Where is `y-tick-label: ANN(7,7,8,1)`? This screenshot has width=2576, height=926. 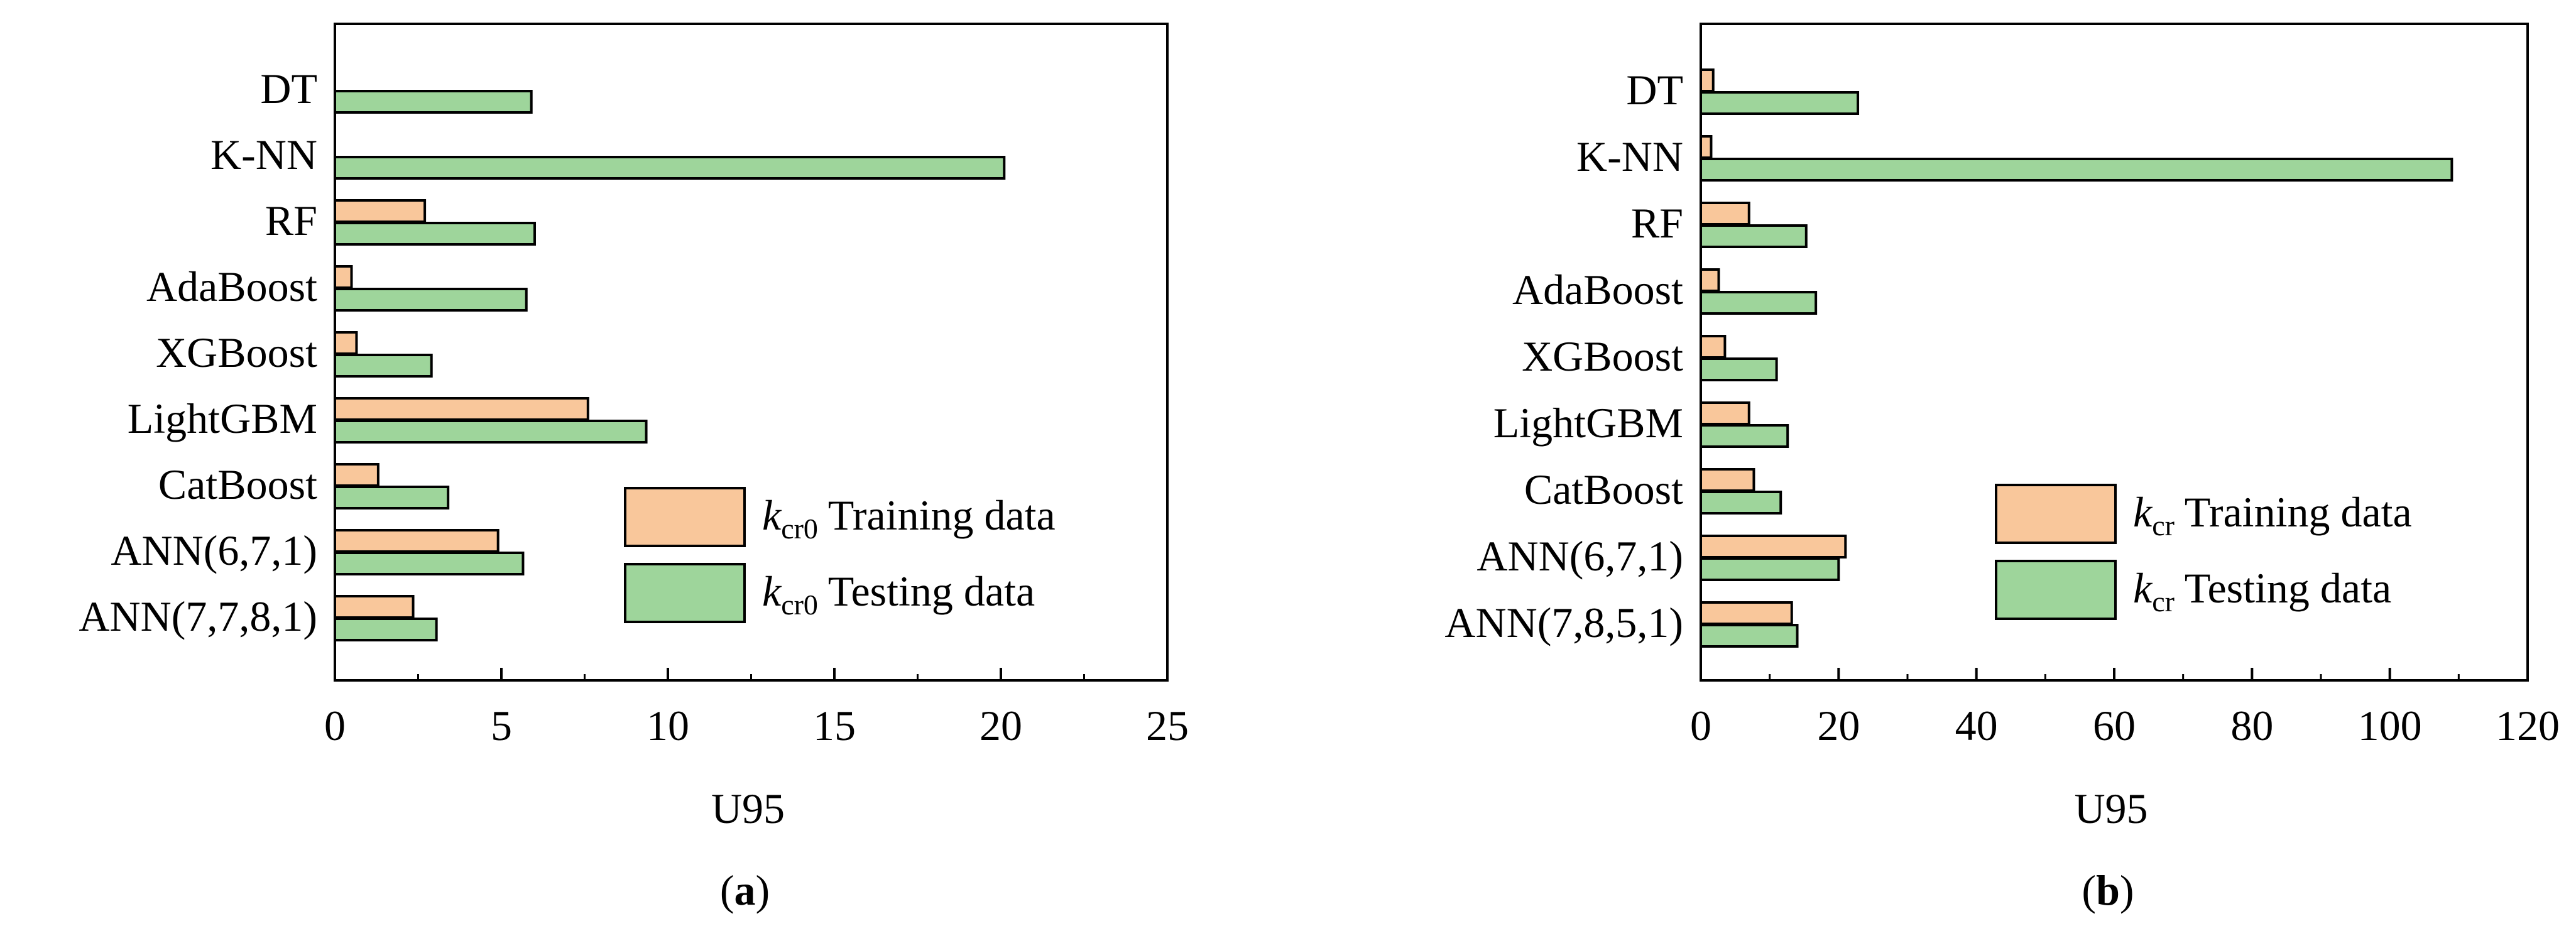 y-tick-label: ANN(7,7,8,1) is located at coordinates (198, 616).